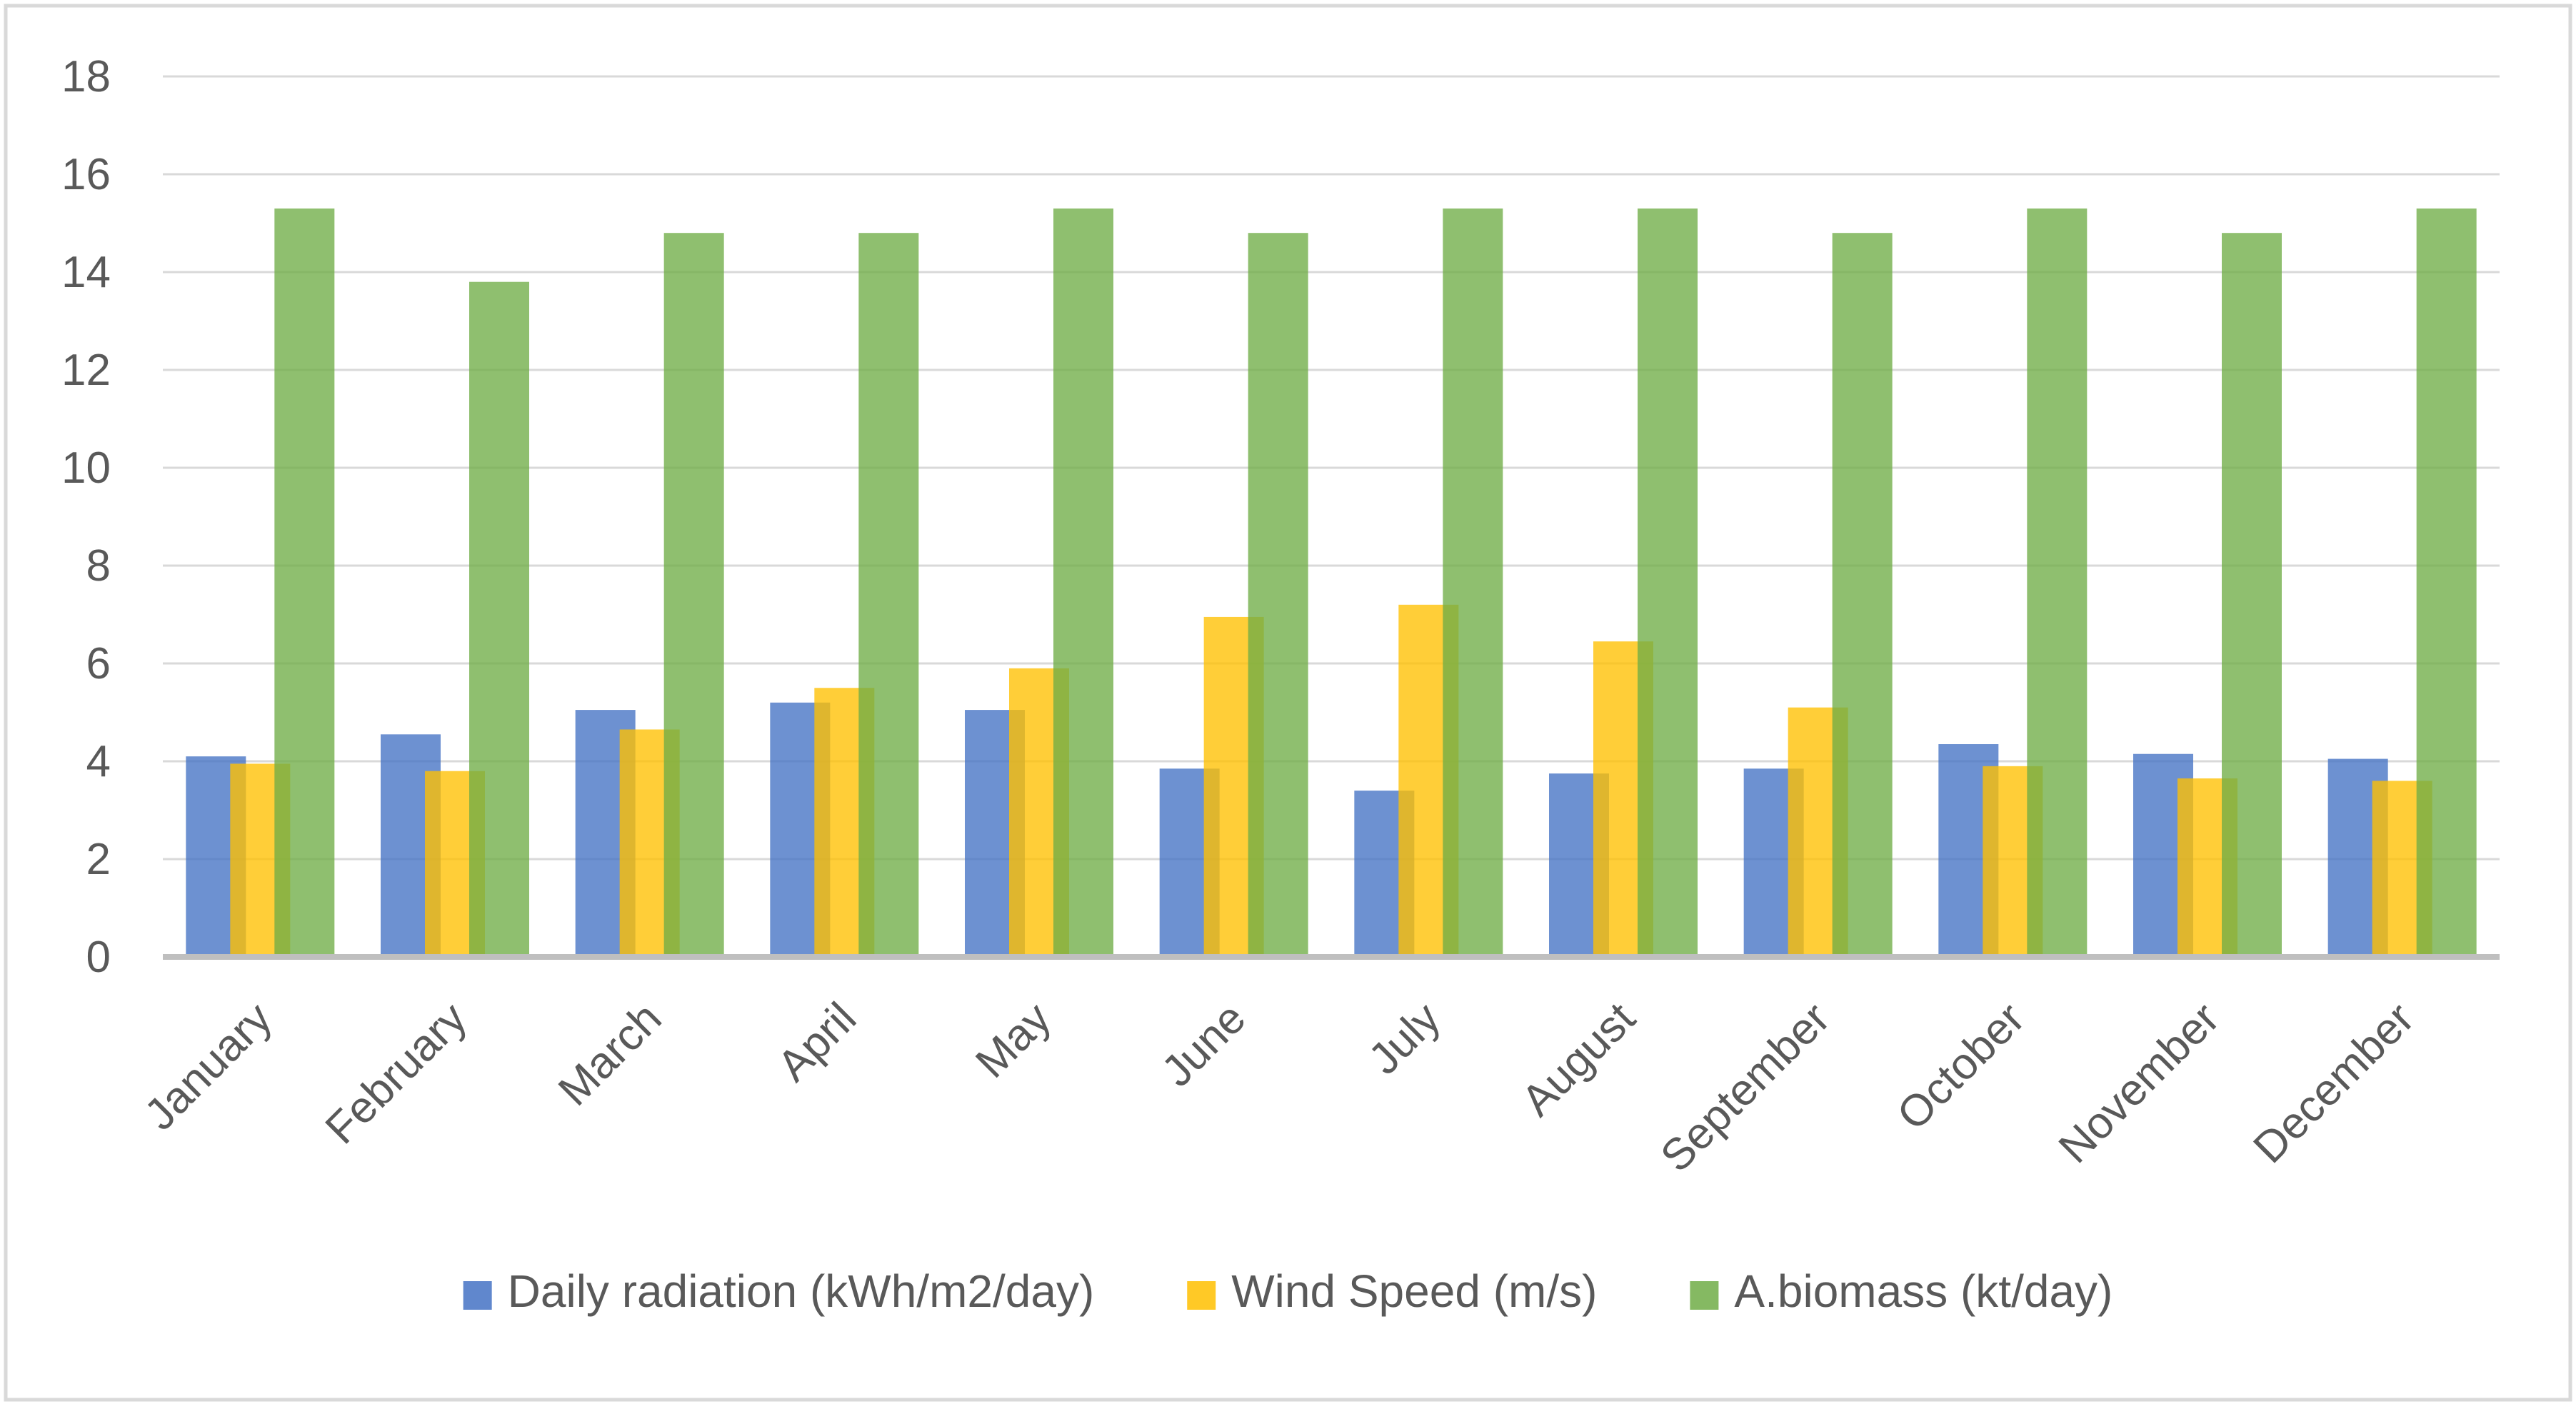  I want to click on y-tick-label: 16, so click(86, 174).